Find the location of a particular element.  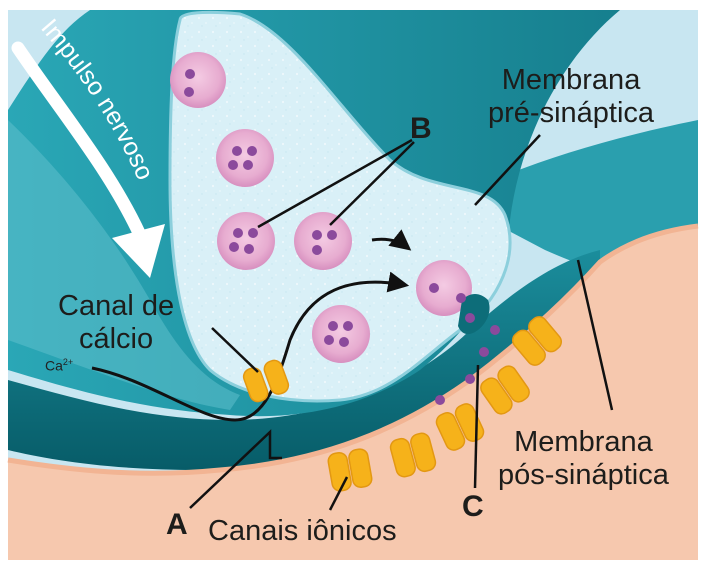

postsynaptic-label-line2: pós-sináptica is located at coordinates (583, 475).